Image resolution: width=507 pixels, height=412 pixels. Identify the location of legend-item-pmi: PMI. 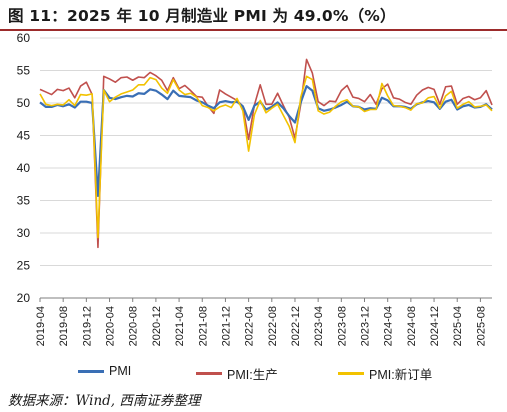
(104, 371).